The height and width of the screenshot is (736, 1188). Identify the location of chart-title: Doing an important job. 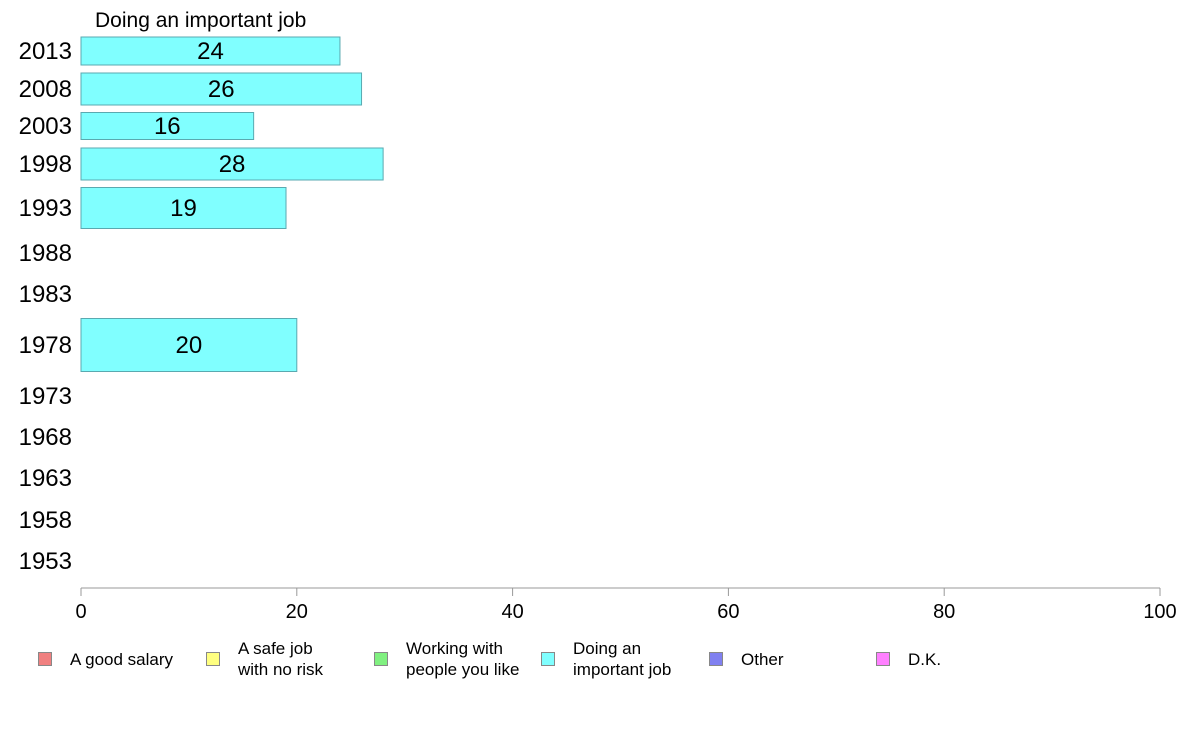
(200, 20).